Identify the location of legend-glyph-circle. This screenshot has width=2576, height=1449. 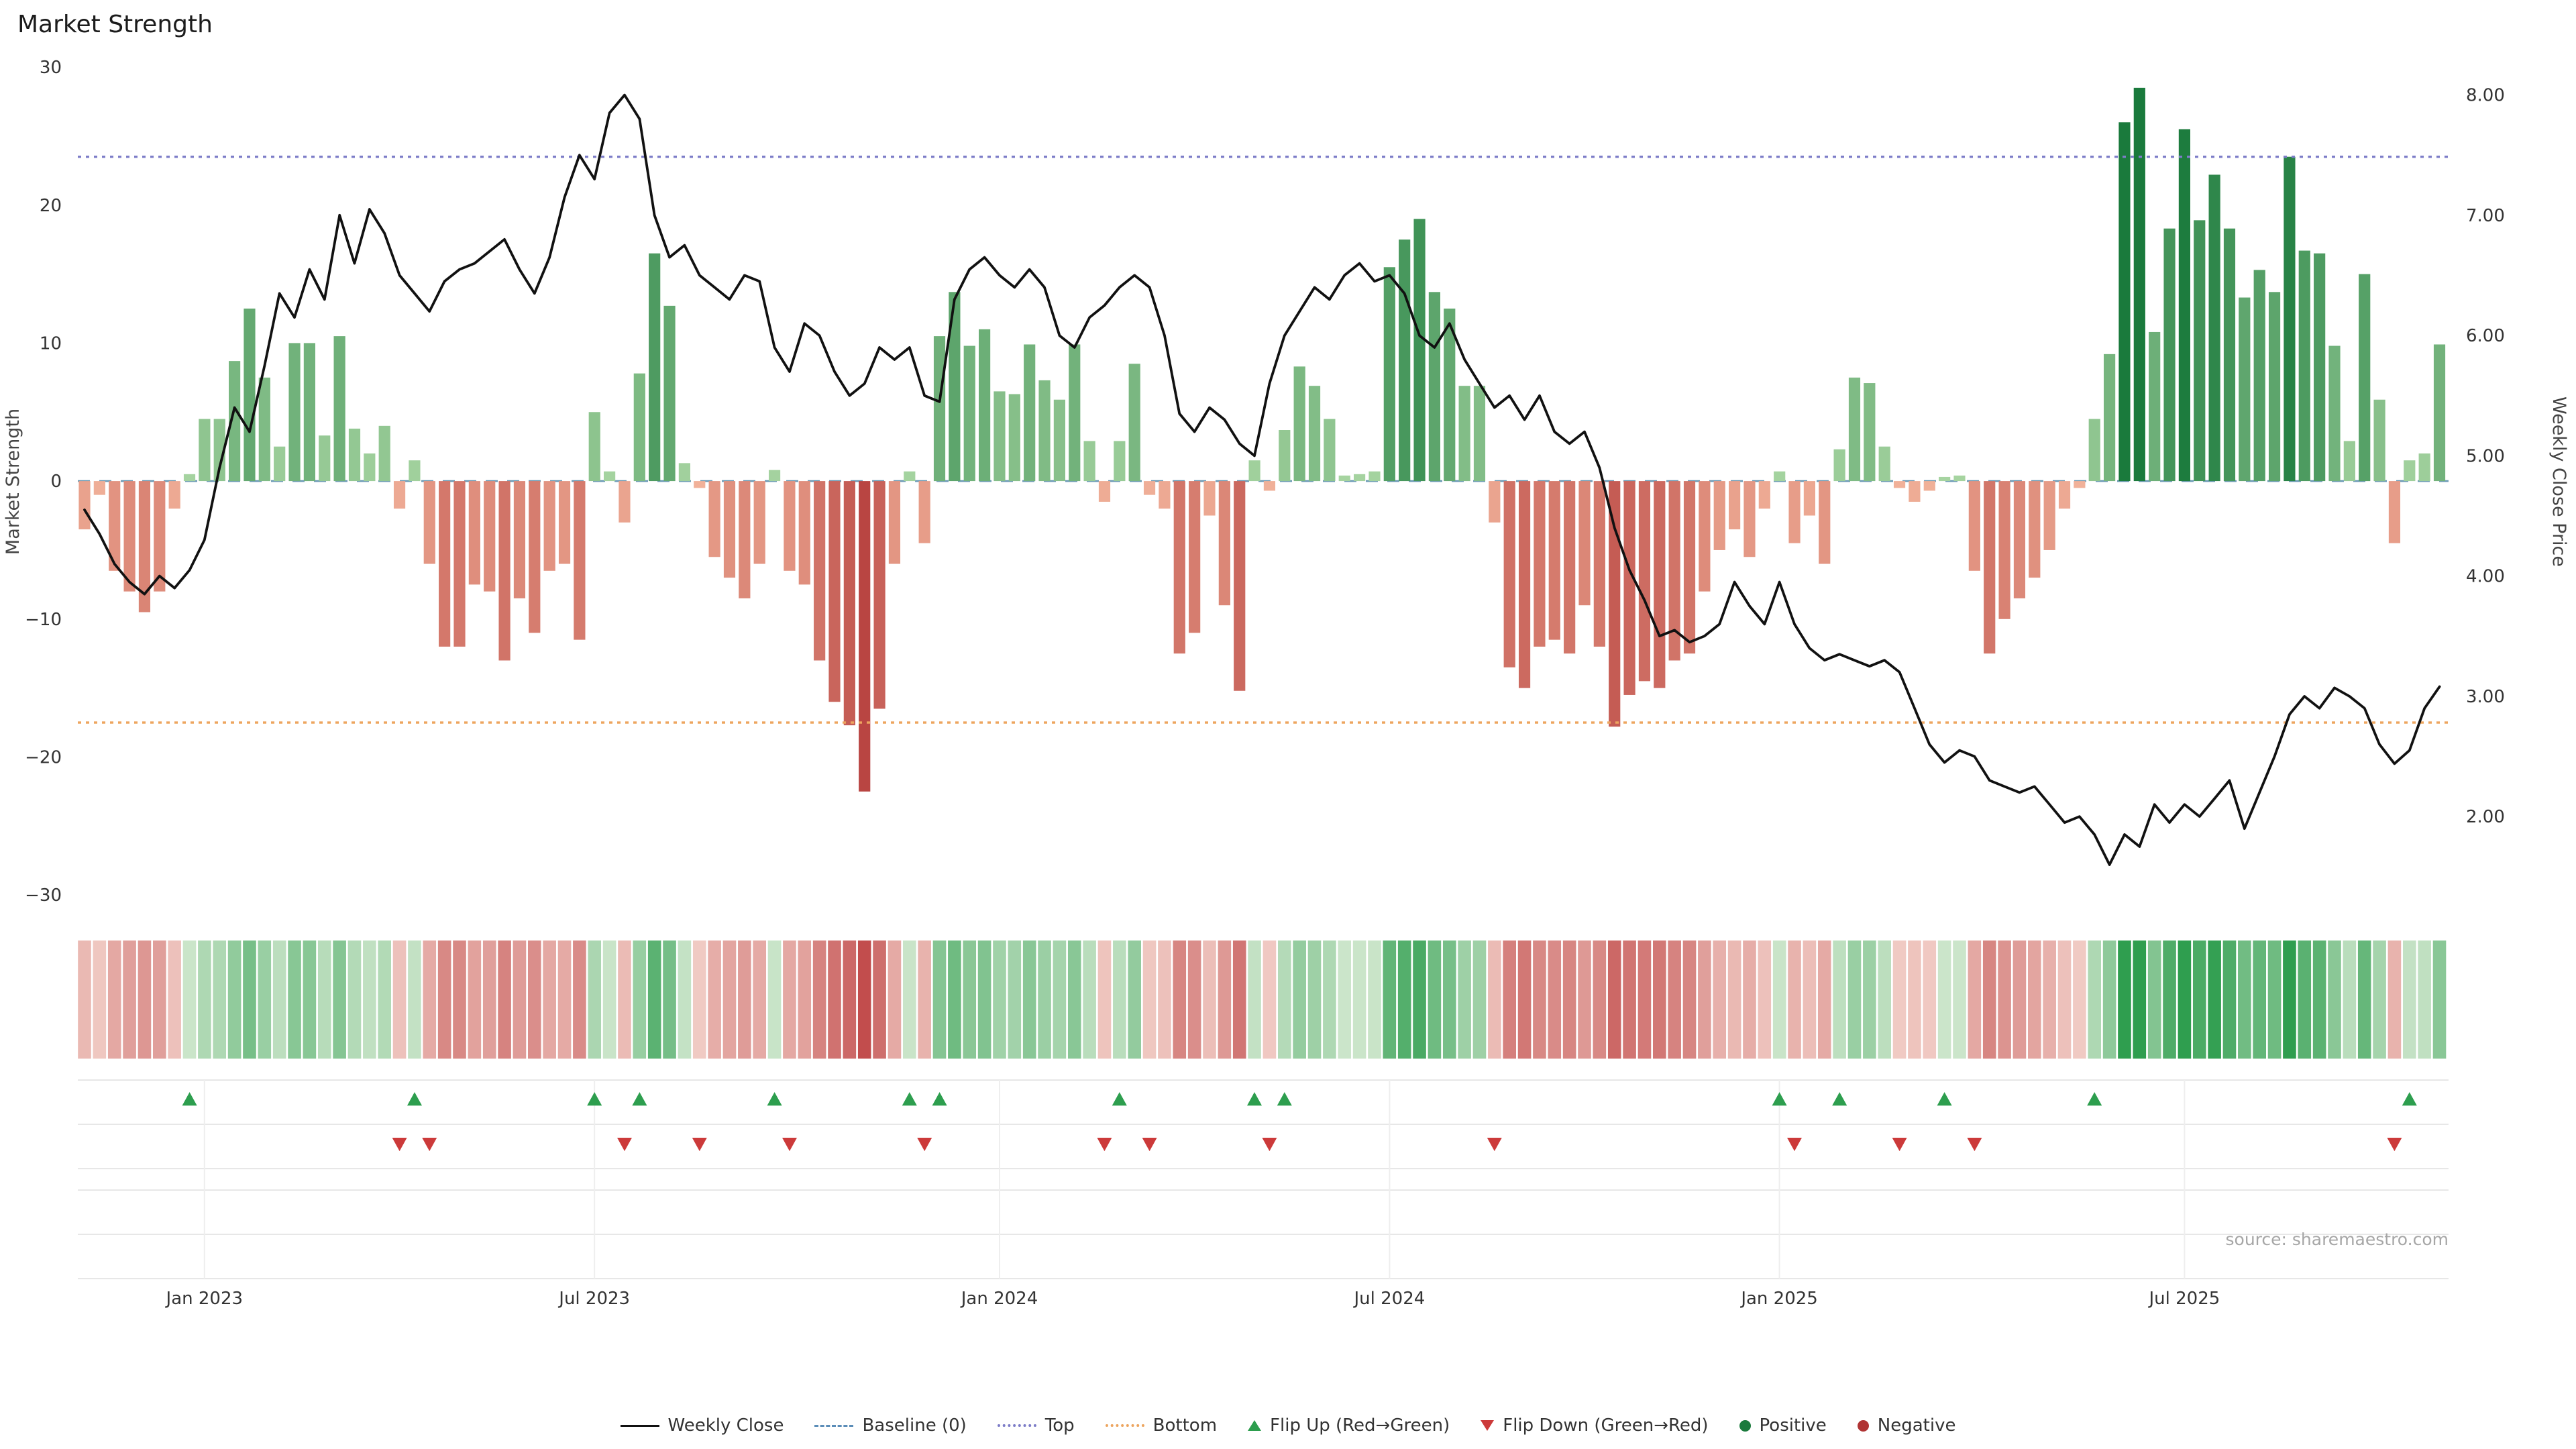
(1863, 1425).